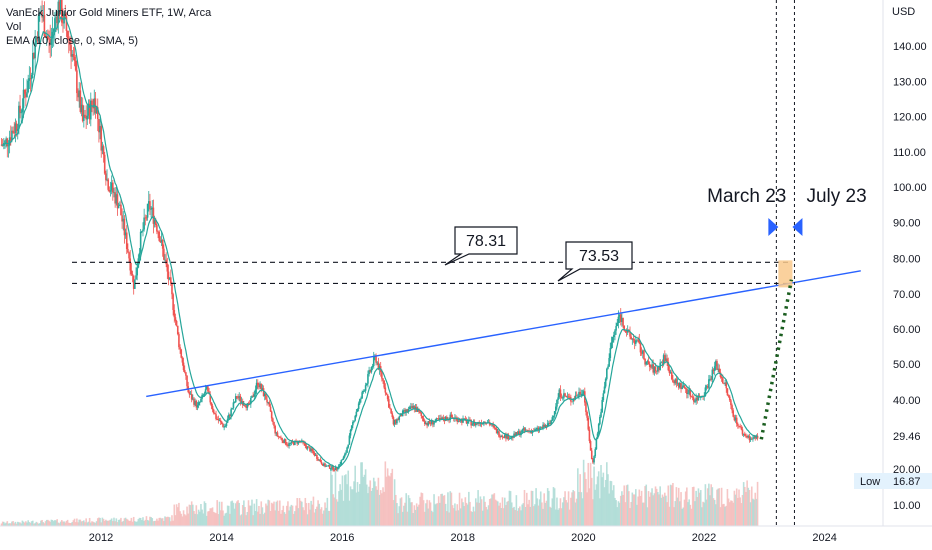  I want to click on x-tick-label: 2018, so click(463, 538).